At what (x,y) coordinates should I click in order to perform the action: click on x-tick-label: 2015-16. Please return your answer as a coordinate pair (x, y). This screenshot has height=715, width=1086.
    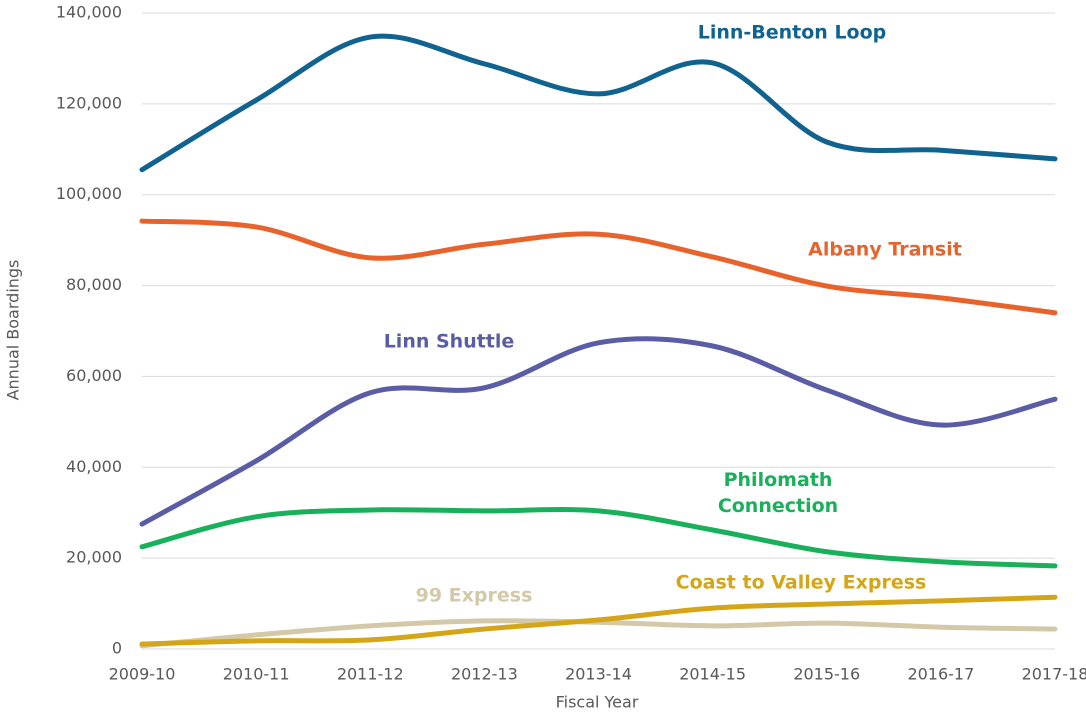
    Looking at the image, I should click on (826, 674).